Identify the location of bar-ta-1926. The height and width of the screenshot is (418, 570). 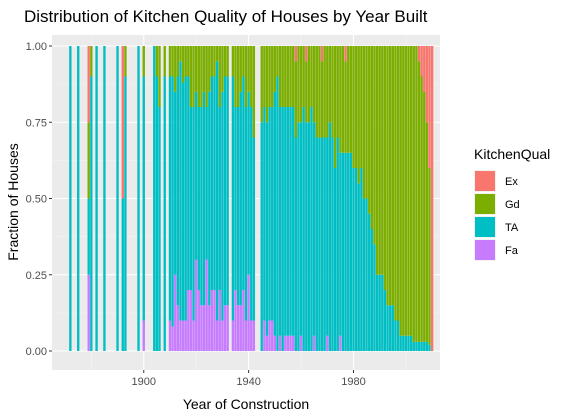
(212, 183).